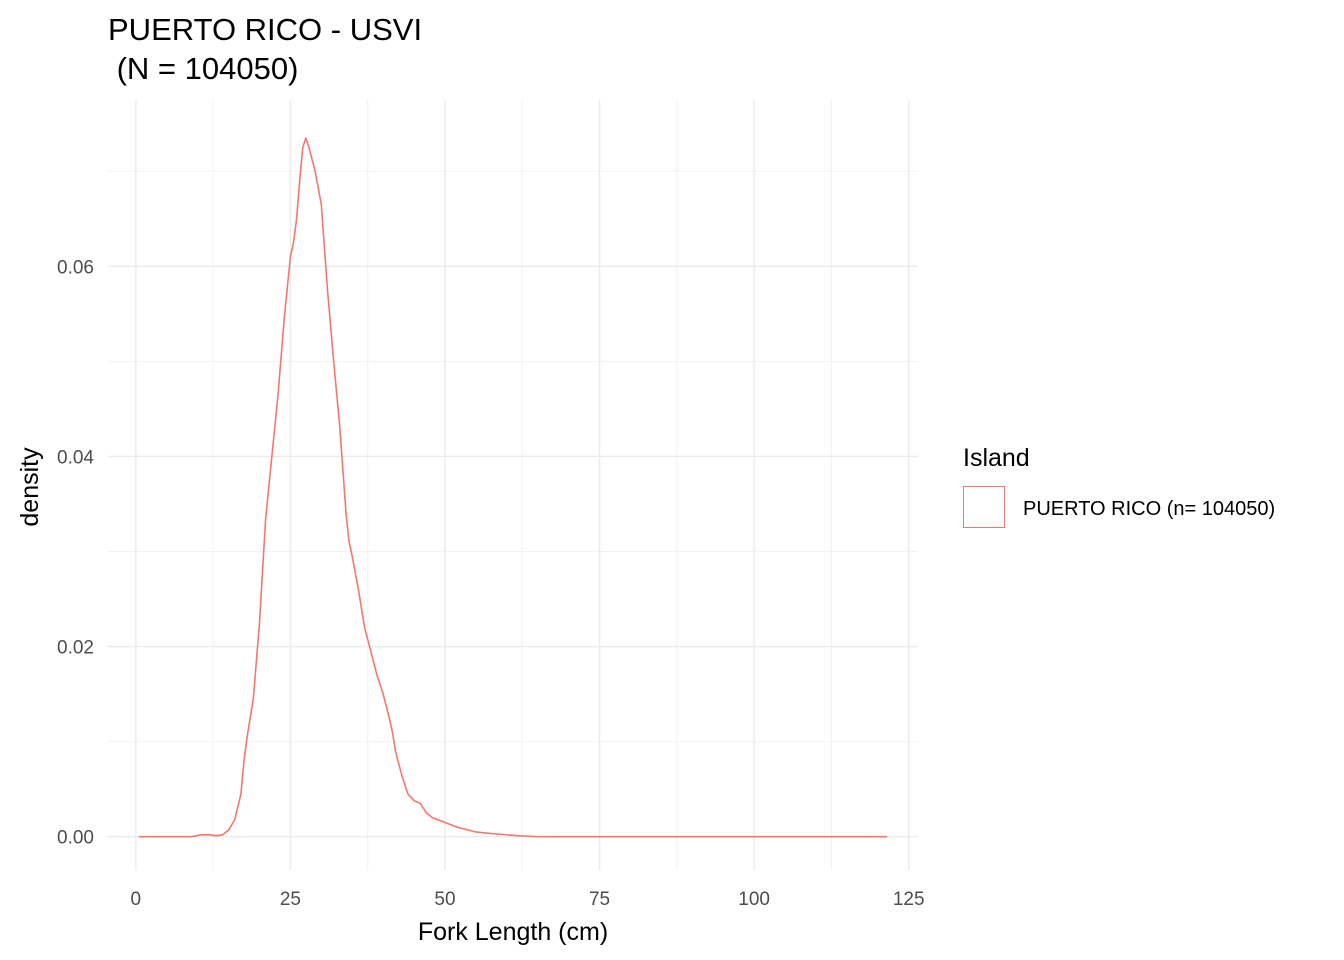 Image resolution: width=1344 pixels, height=960 pixels. What do you see at coordinates (75, 267) in the screenshot?
I see `y-tick-label: 0.06` at bounding box center [75, 267].